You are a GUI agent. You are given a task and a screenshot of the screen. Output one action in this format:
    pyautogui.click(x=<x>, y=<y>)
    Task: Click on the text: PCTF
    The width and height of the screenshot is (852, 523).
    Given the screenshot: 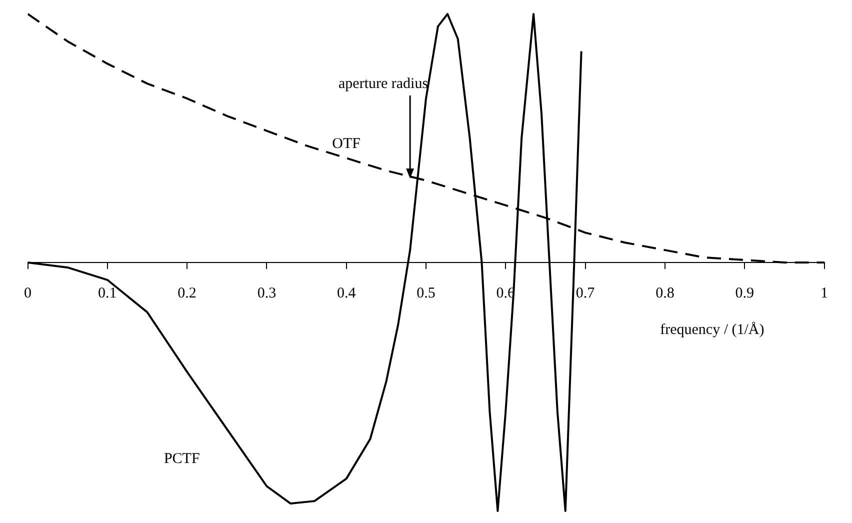 What is the action you would take?
    pyautogui.click(x=182, y=458)
    